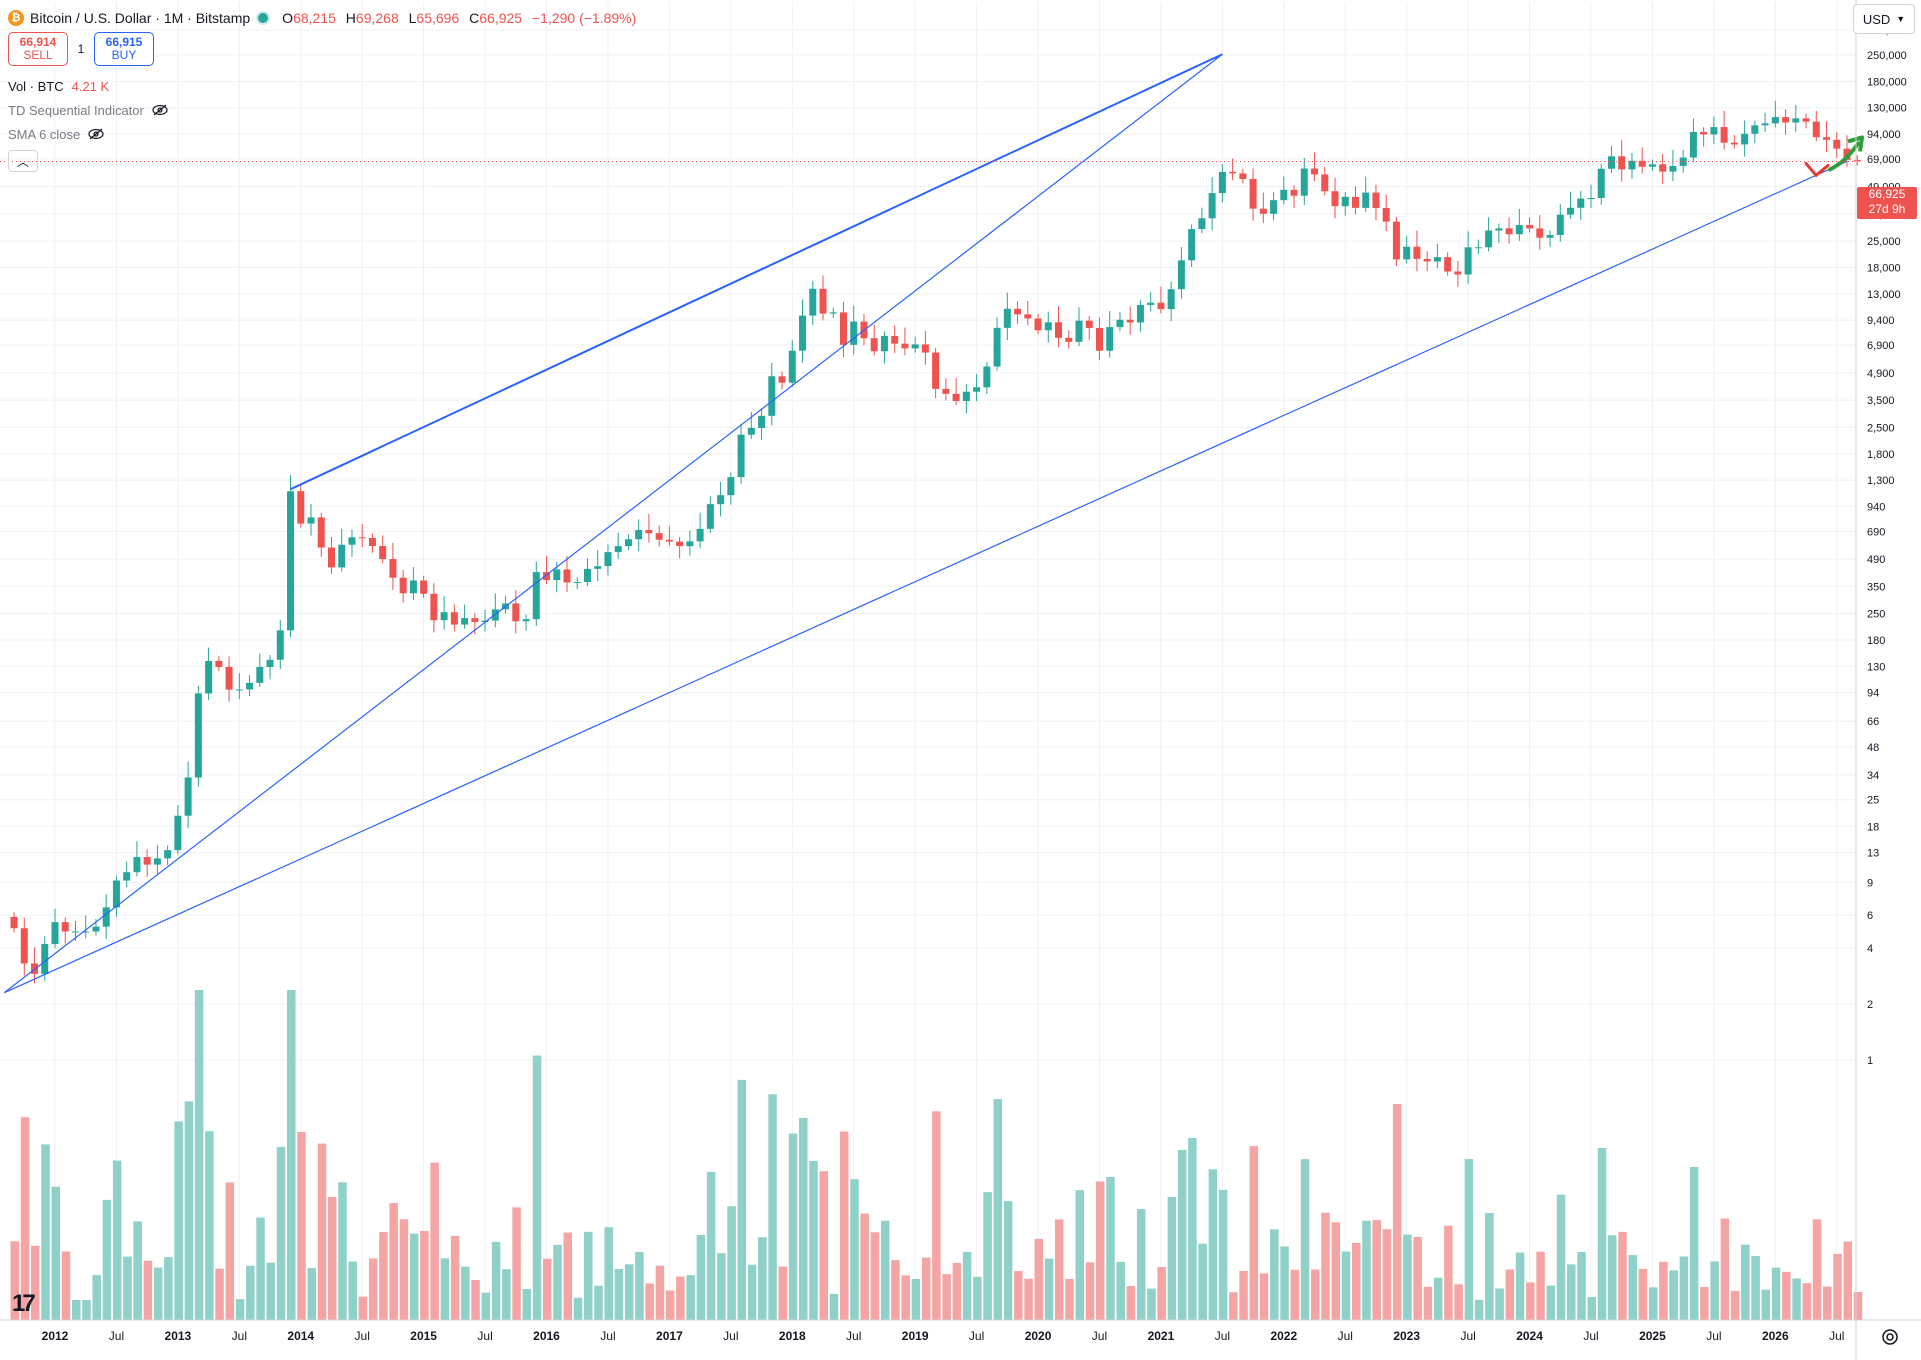 The width and height of the screenshot is (1921, 1360). What do you see at coordinates (1876, 560) in the screenshot?
I see `y-axis-label: 490` at bounding box center [1876, 560].